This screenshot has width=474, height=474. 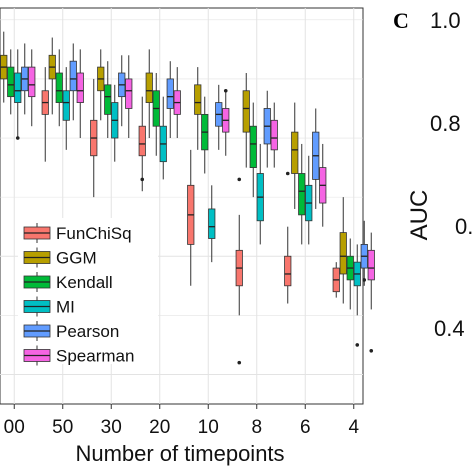 What do you see at coordinates (14, 427) in the screenshot?
I see `x-tick-label: 00` at bounding box center [14, 427].